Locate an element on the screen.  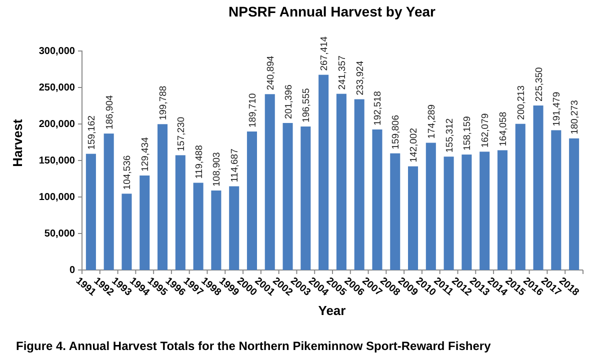
data-label: 159,806 is located at coordinates (396, 132).